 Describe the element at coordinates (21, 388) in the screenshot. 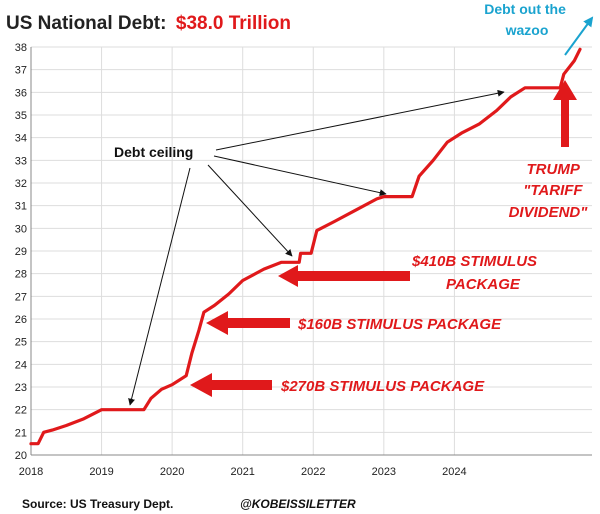

I see `y-tick-label: 23` at that location.